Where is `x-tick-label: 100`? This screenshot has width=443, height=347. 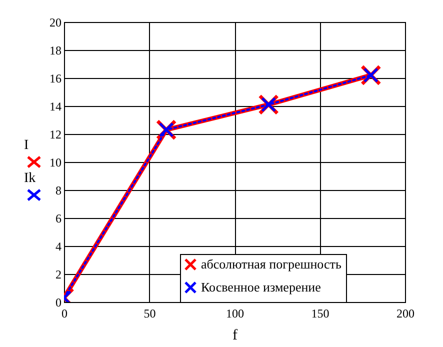
x-tick-label: 100 is located at coordinates (235, 313).